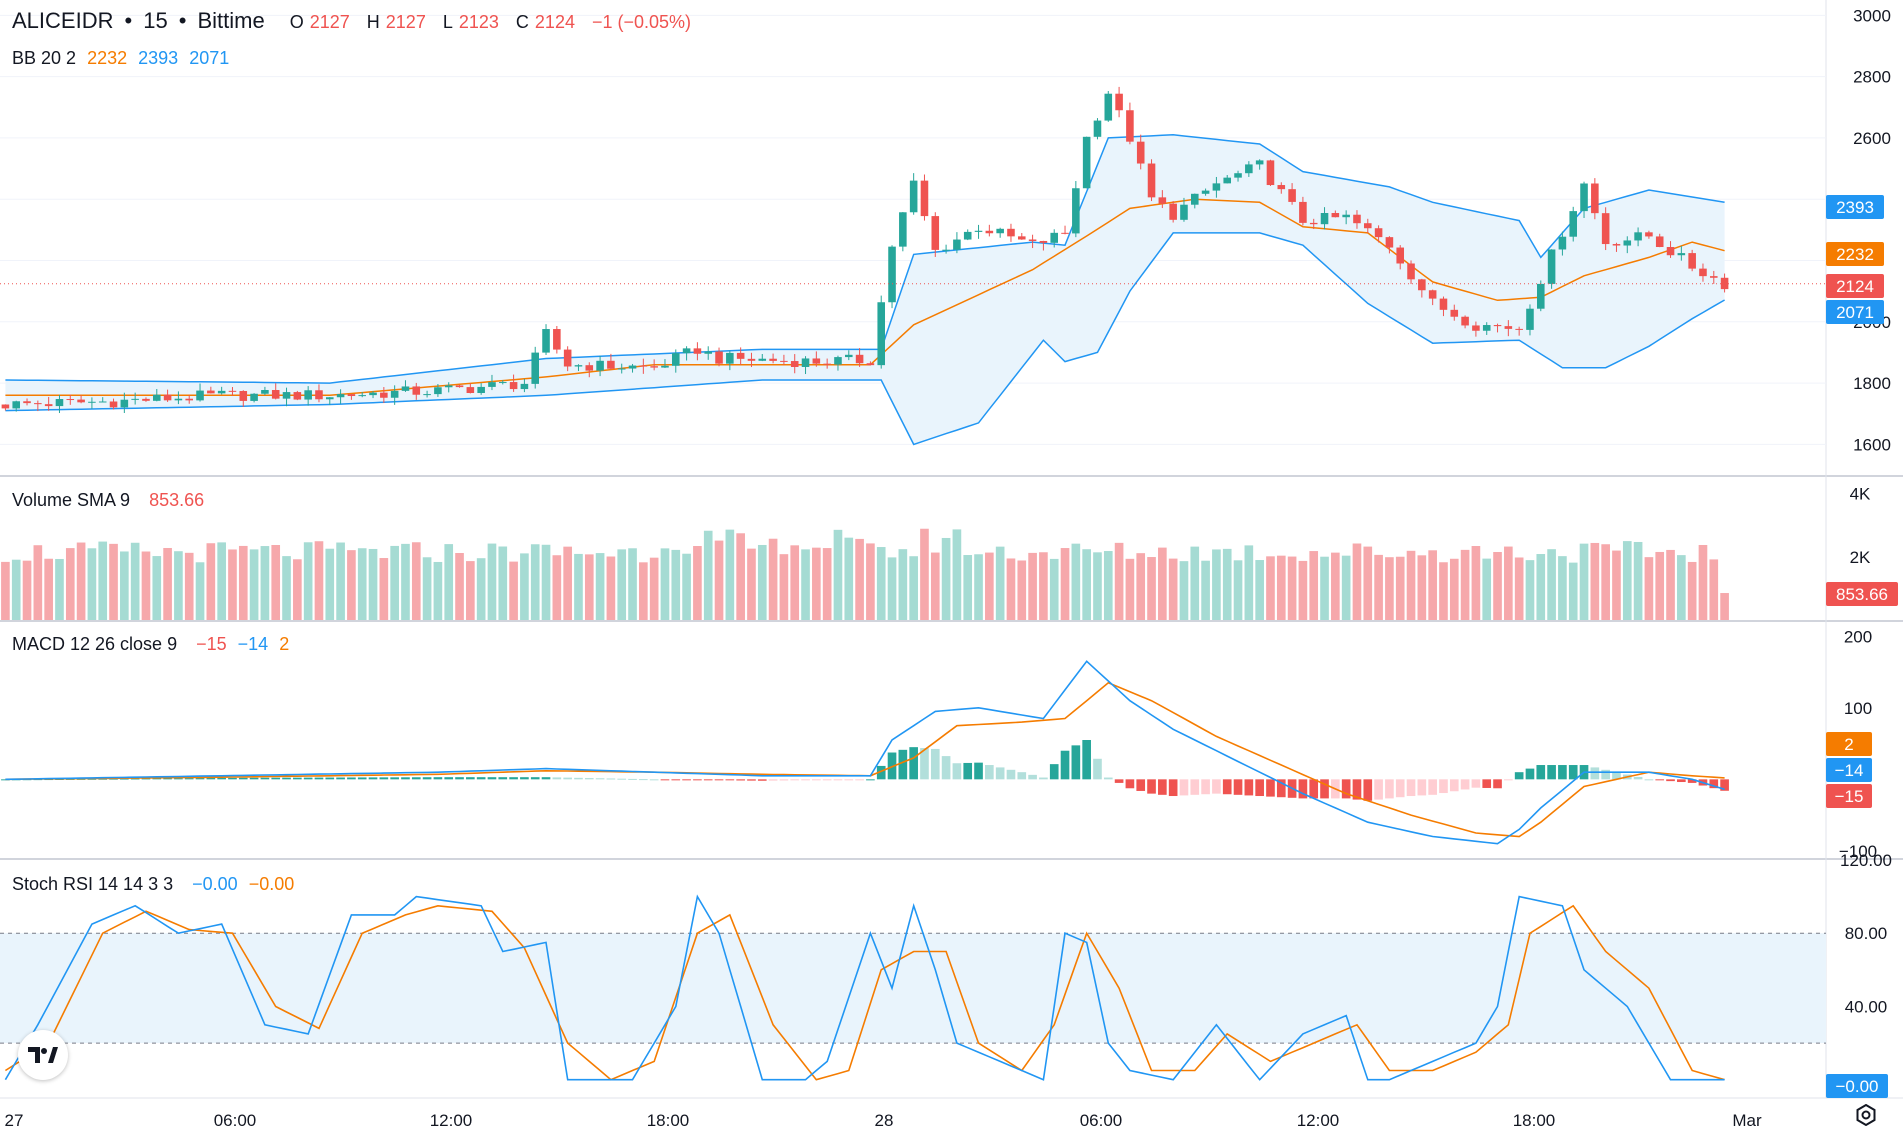 The image size is (1903, 1138). What do you see at coordinates (1849, 796) in the screenshot?
I see `macd-hist-axis-label: −15` at bounding box center [1849, 796].